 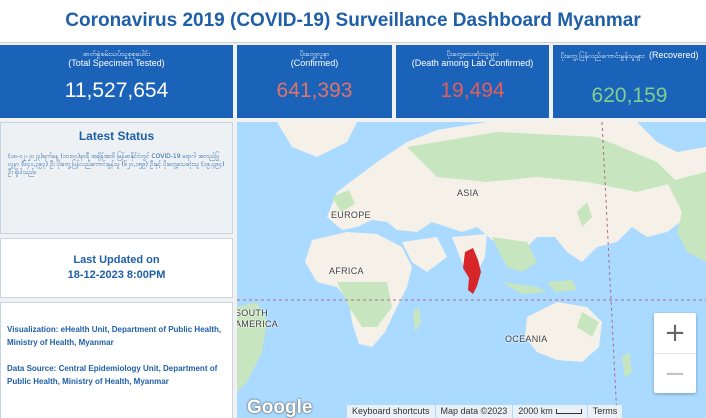 I want to click on stat-label-my: ပိုးတွေ့လူနာ, so click(x=314, y=54).